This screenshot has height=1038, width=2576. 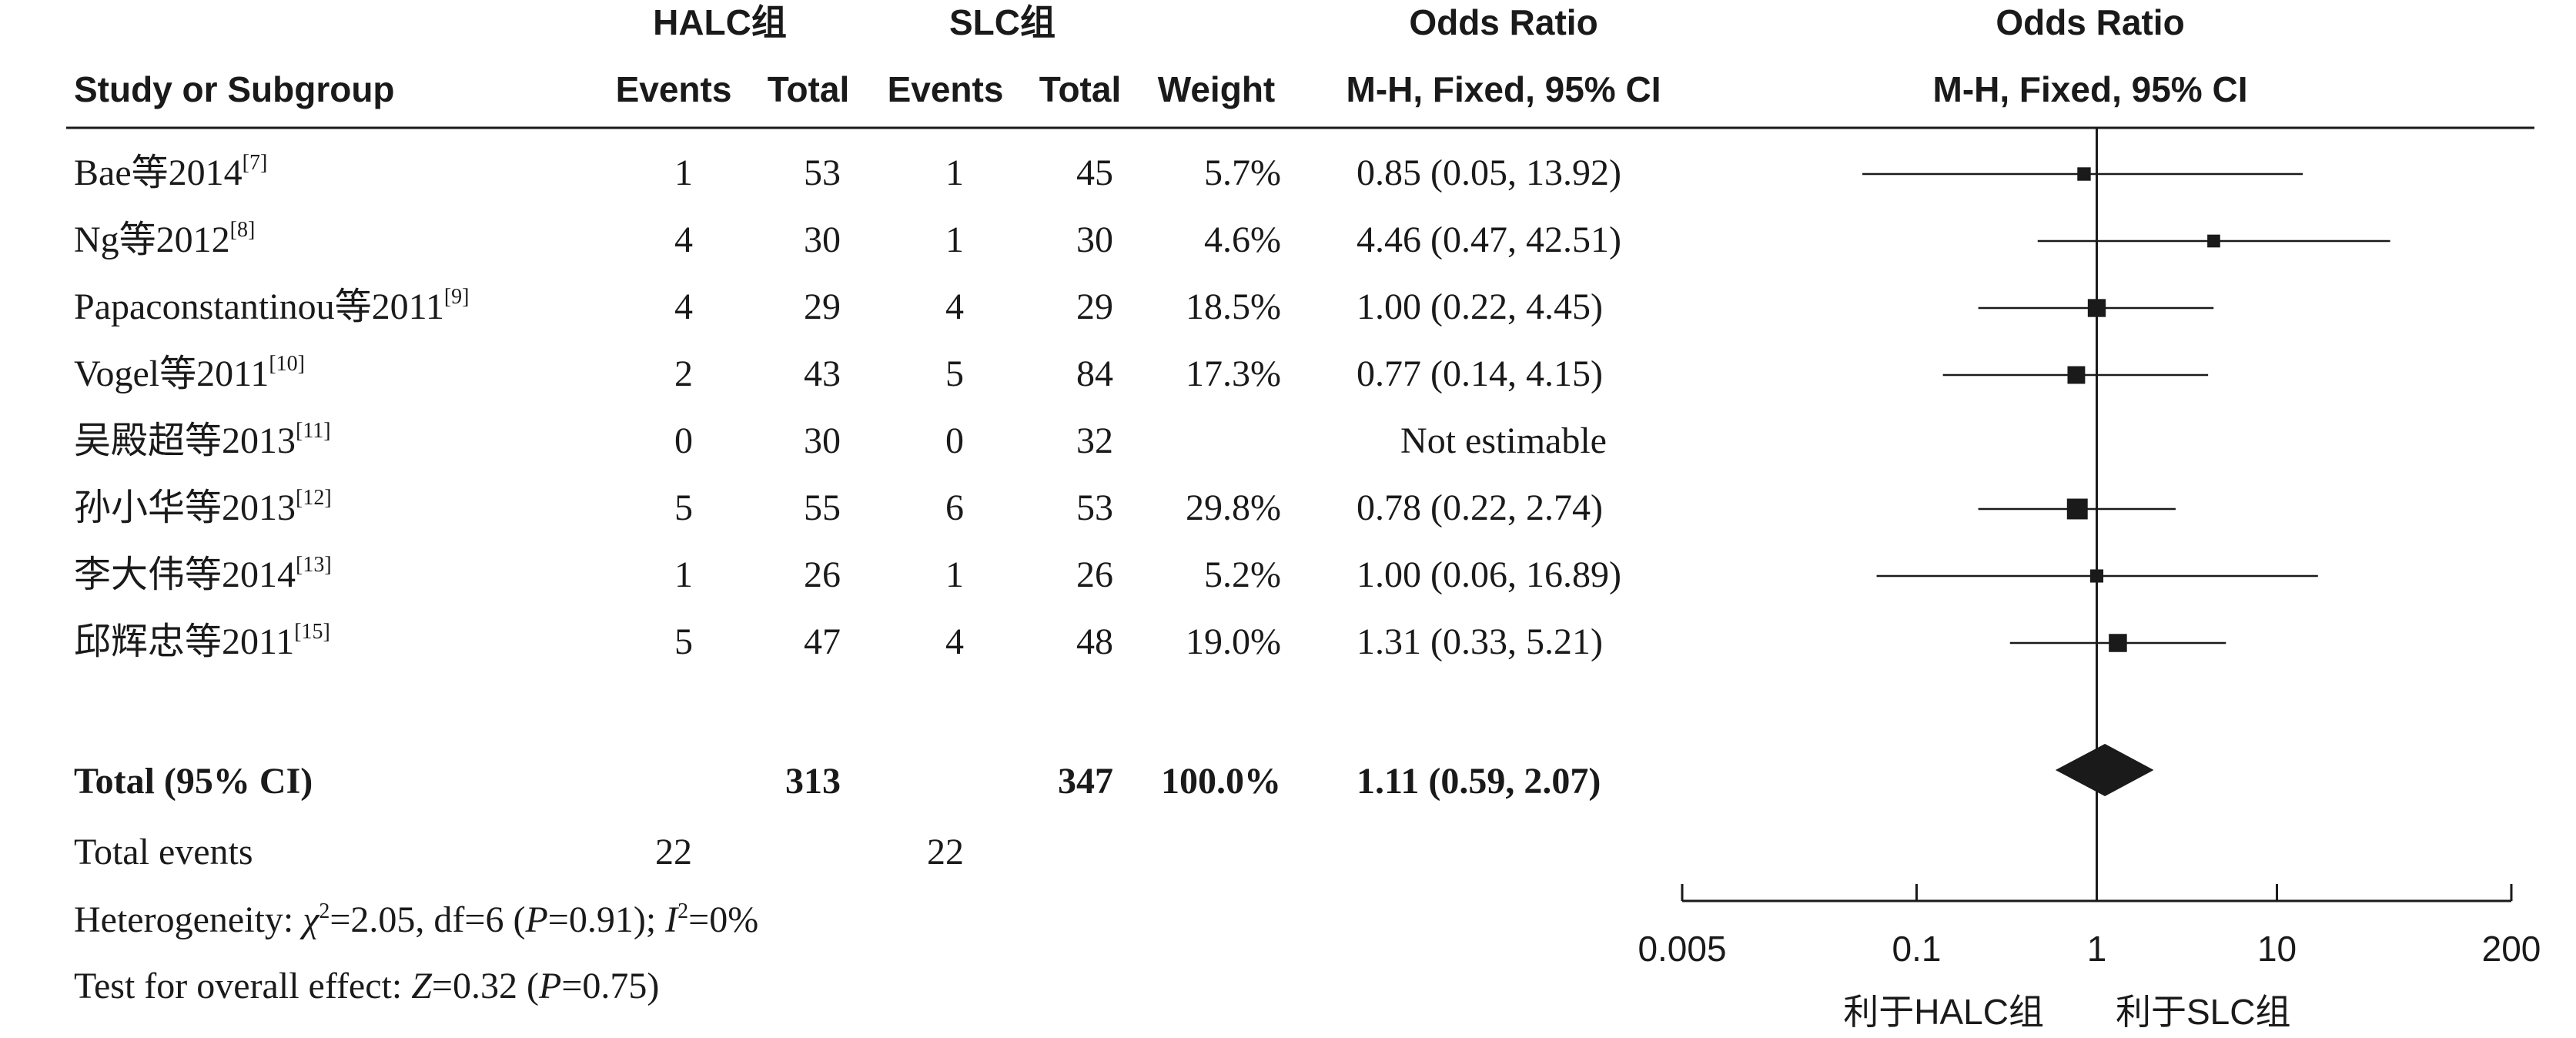 What do you see at coordinates (1002, 22) in the screenshot?
I see `group2-header: SLC组` at bounding box center [1002, 22].